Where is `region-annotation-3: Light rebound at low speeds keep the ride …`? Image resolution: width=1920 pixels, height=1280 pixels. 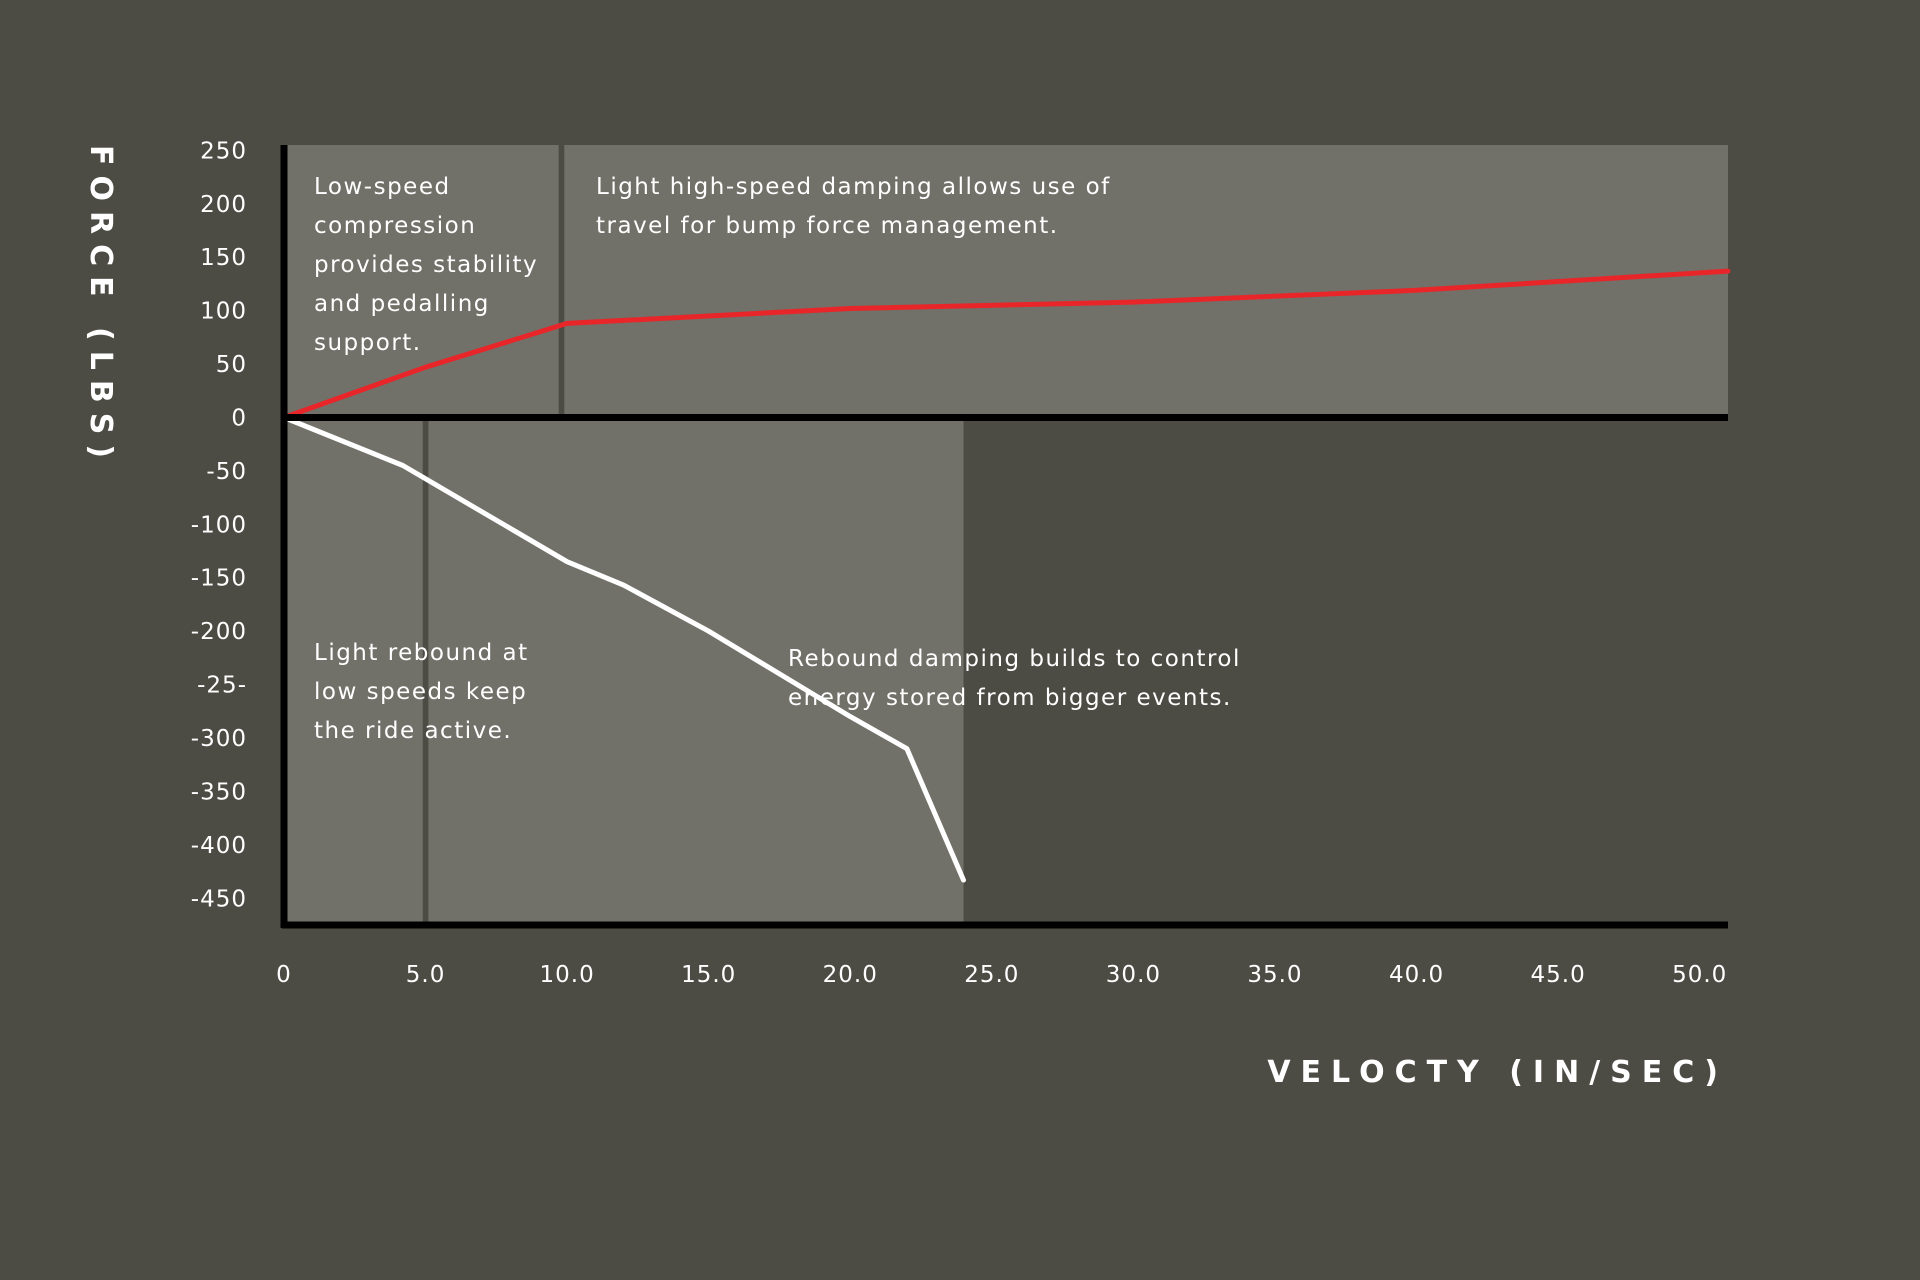
region-annotation-3: Light rebound at low speeds keep the ride … is located at coordinates (421, 692).